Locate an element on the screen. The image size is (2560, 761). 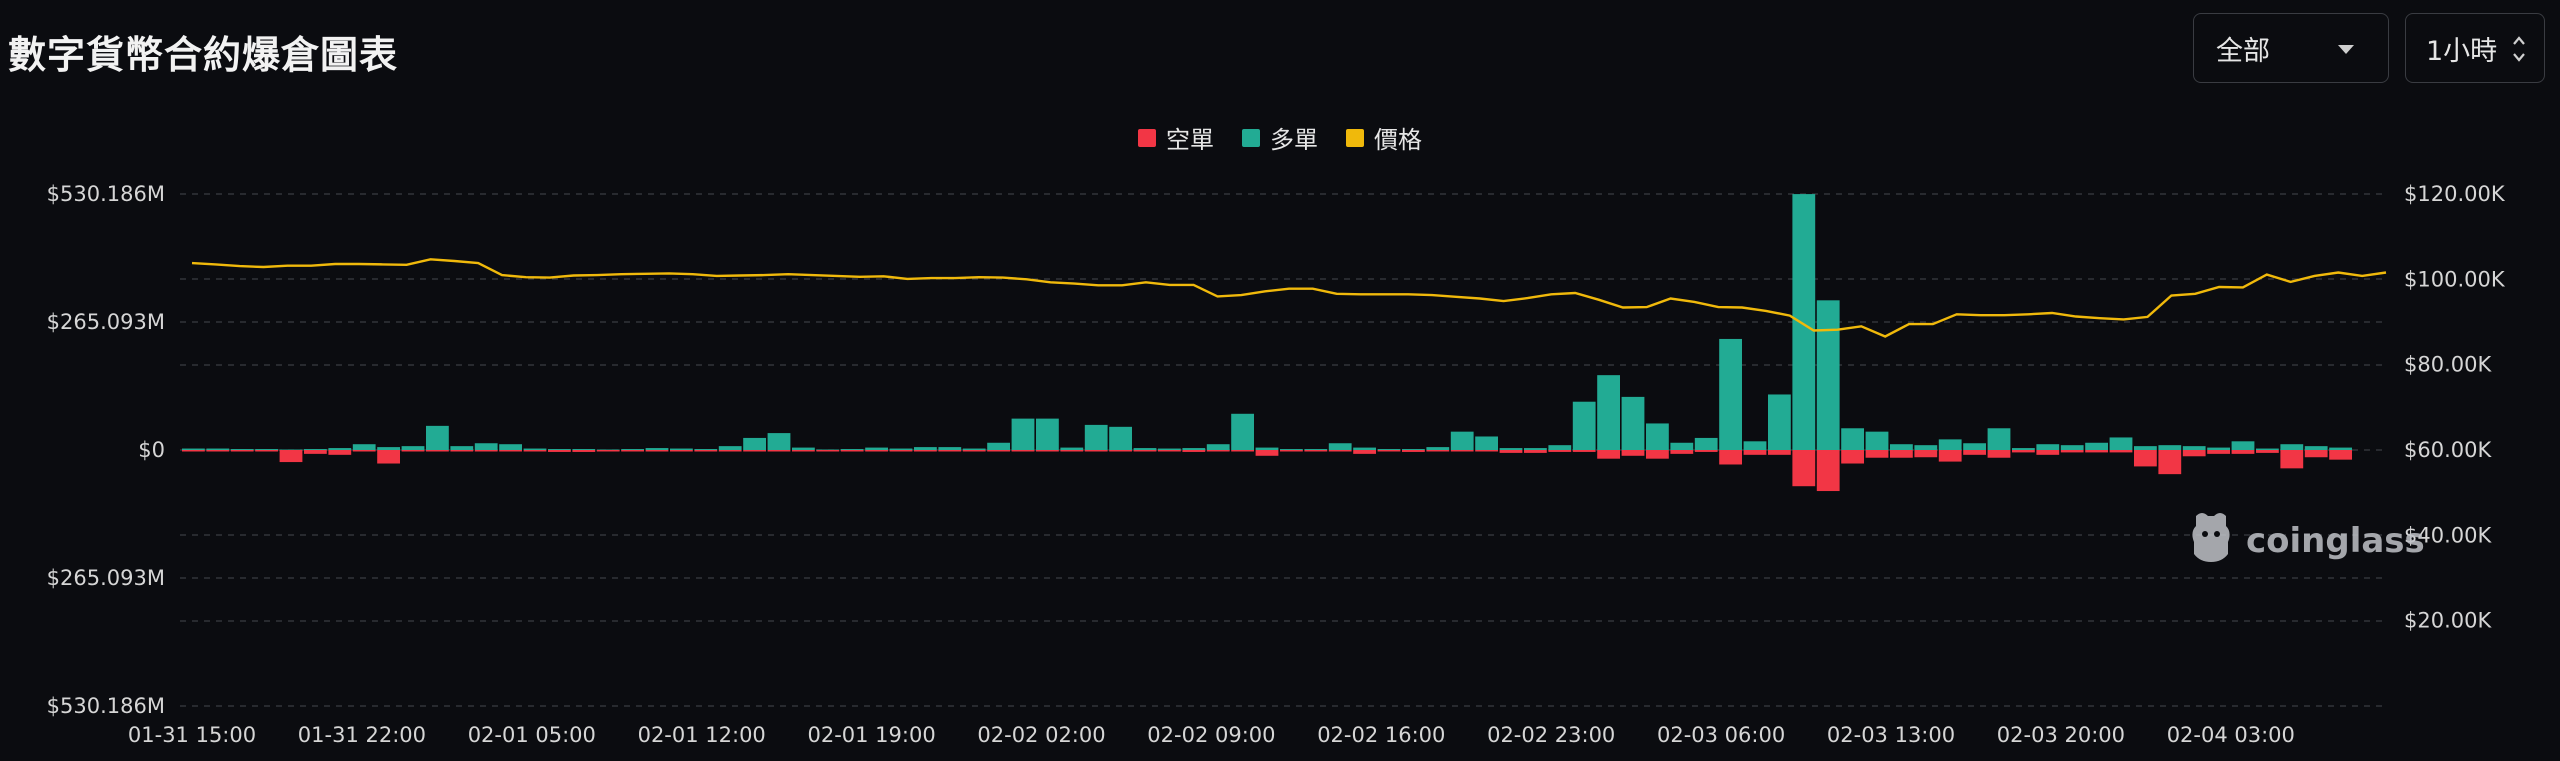
price-line is located at coordinates (1289, 298).